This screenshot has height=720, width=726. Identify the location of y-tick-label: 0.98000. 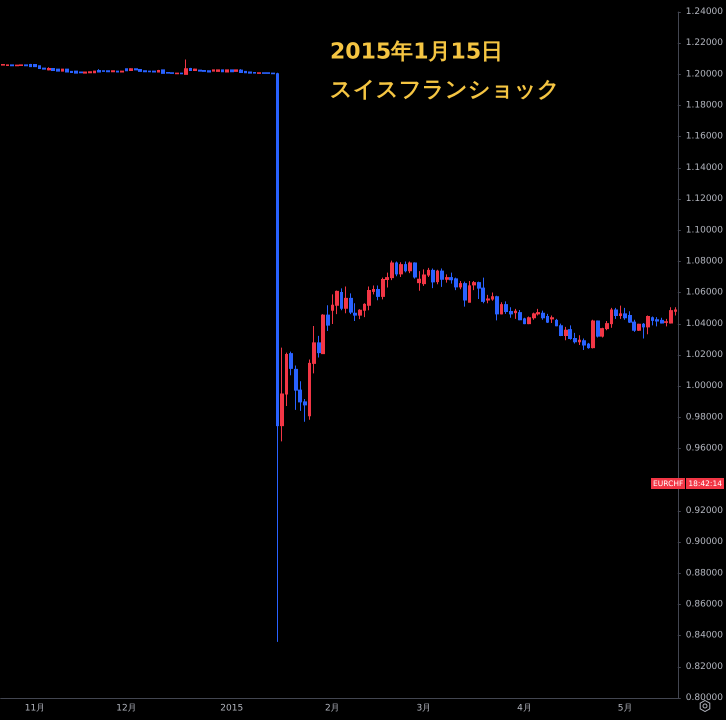
(705, 417).